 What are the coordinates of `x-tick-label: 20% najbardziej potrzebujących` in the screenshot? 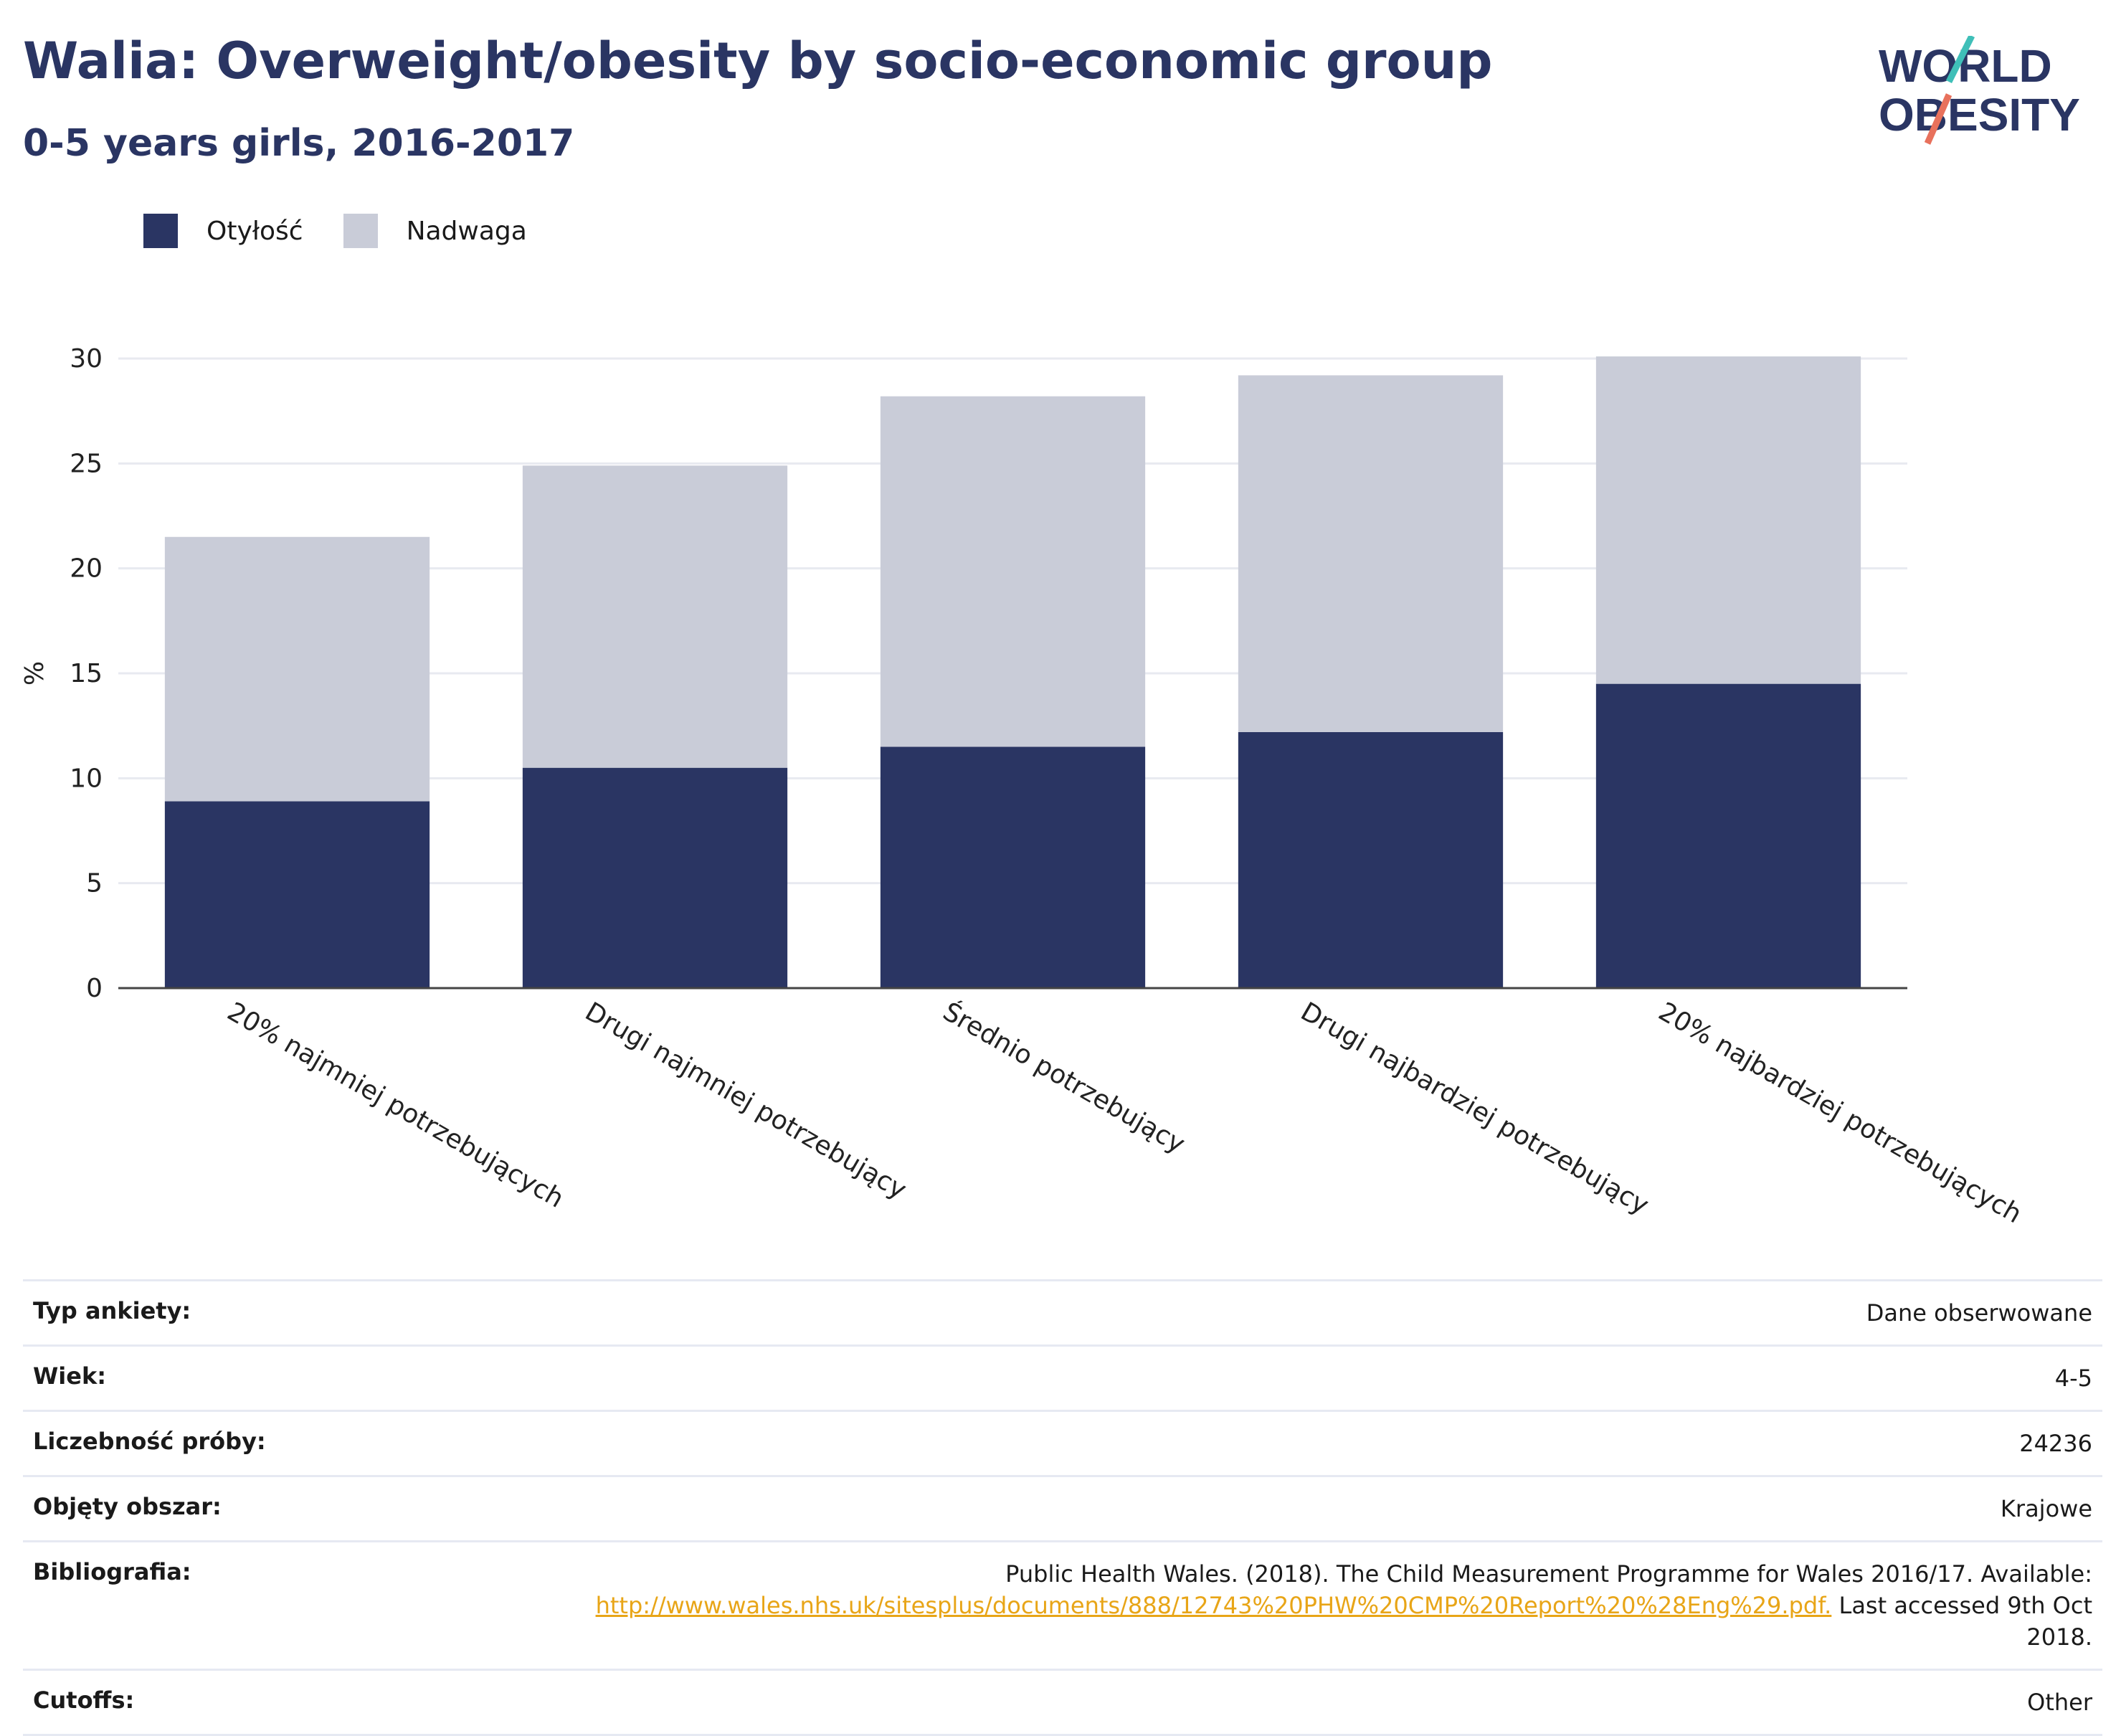 It's located at (1839, 1113).